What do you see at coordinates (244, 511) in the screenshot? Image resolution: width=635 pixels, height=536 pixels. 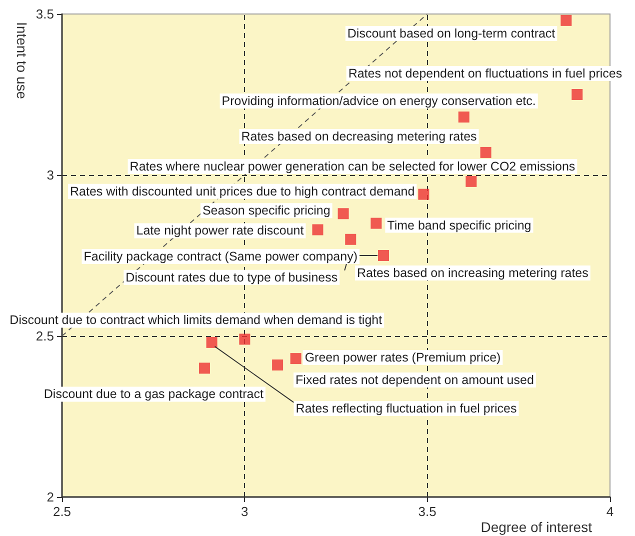 I see `x-tick-label: 3` at bounding box center [244, 511].